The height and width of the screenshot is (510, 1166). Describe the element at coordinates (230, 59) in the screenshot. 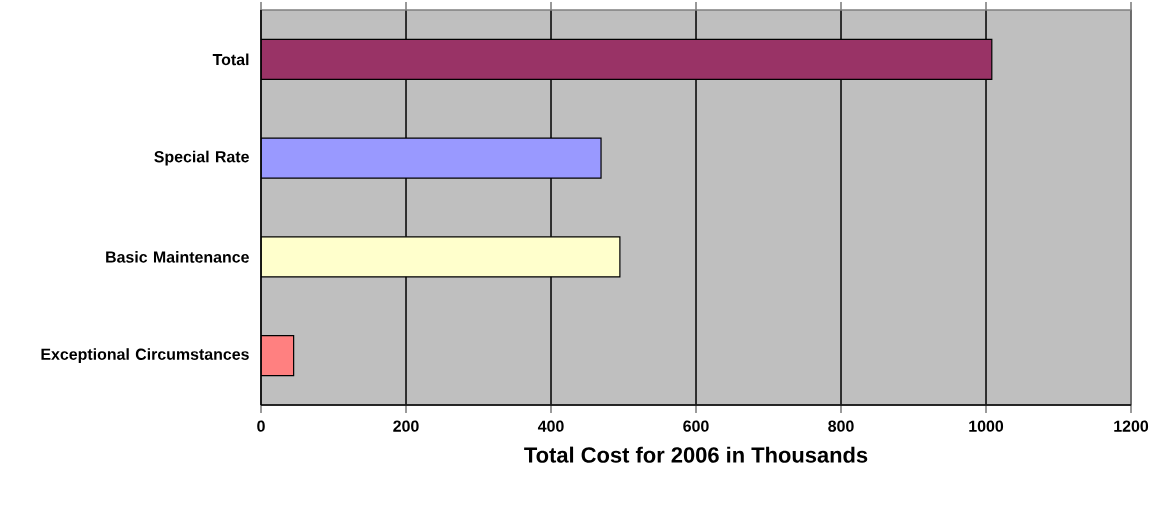

I see `y-tick-label: Total` at that location.